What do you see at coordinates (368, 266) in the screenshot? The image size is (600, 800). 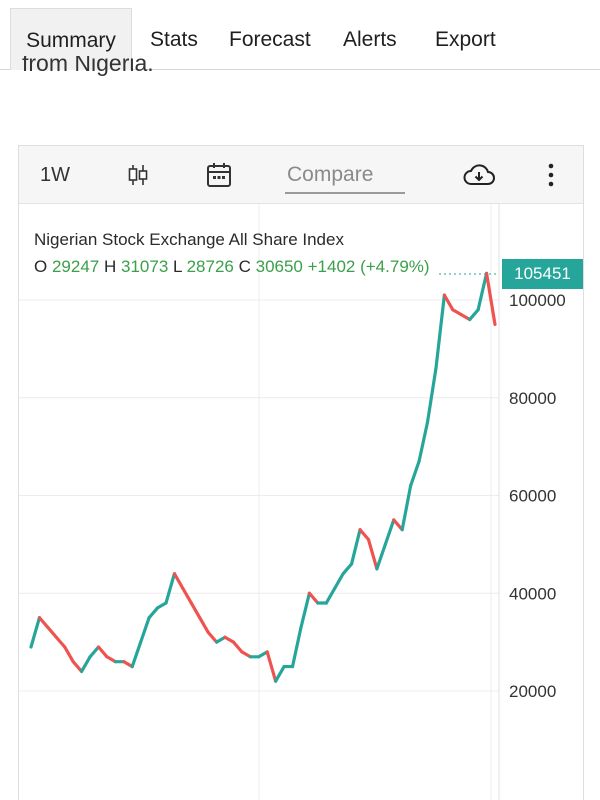 I see `change-value: +1402 (+4.79%)` at bounding box center [368, 266].